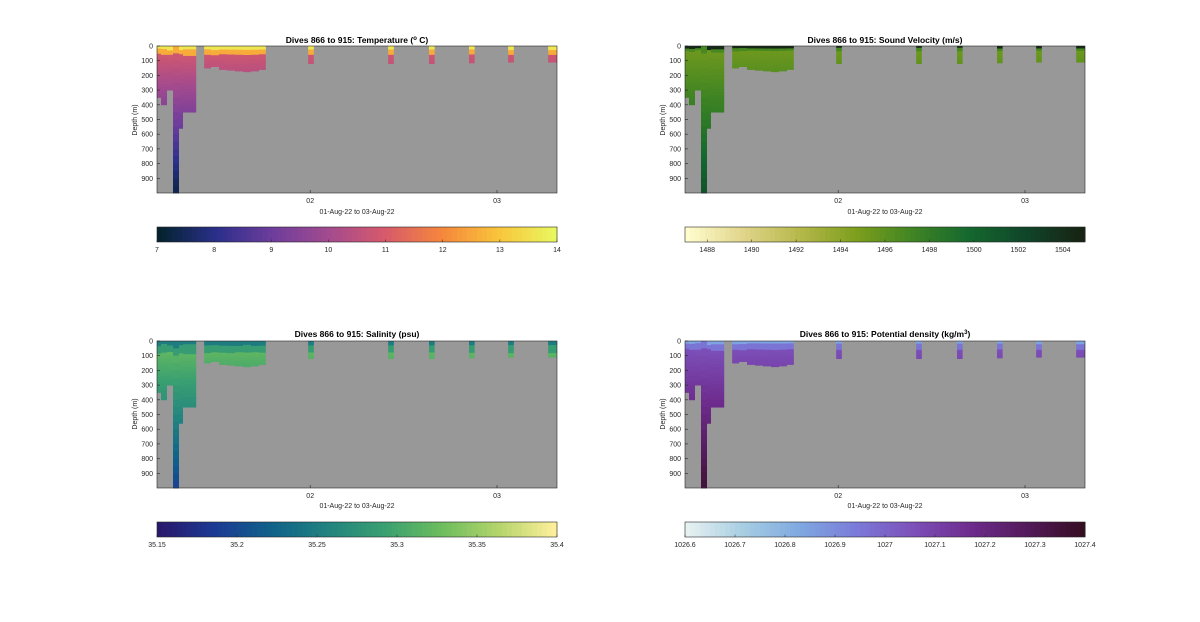  I want to click on y-tick-label: 0, so click(679, 47).